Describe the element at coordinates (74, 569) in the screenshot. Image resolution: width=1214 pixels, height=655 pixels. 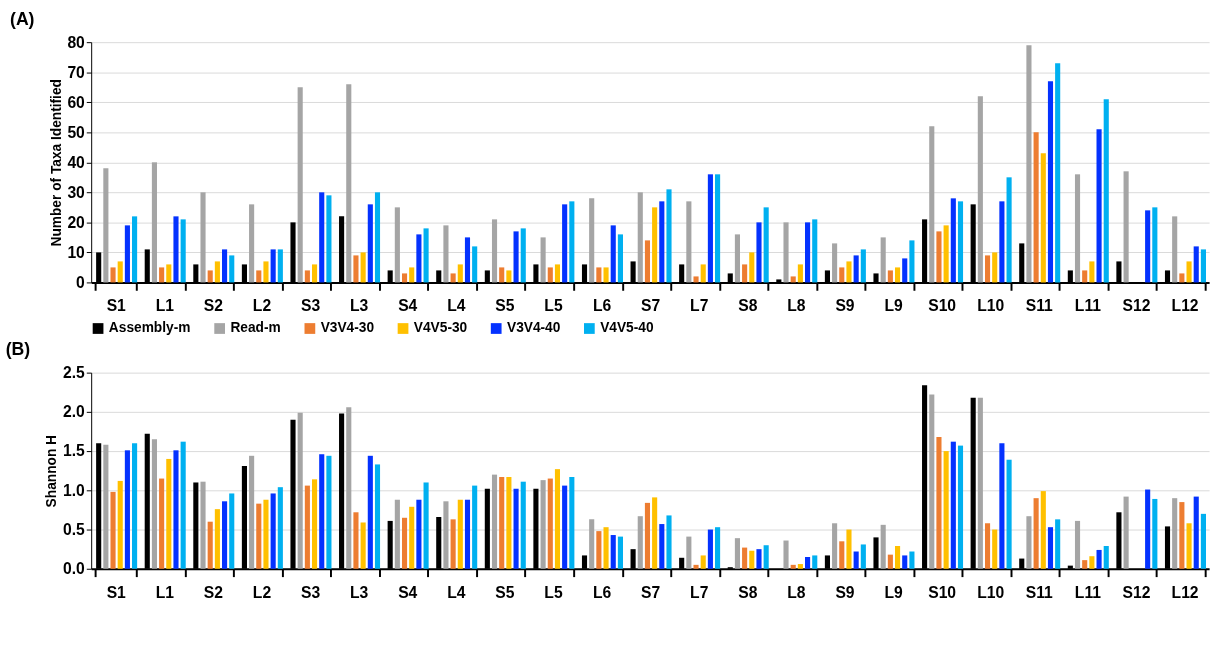
I see `y-tick-label: 0.0` at that location.